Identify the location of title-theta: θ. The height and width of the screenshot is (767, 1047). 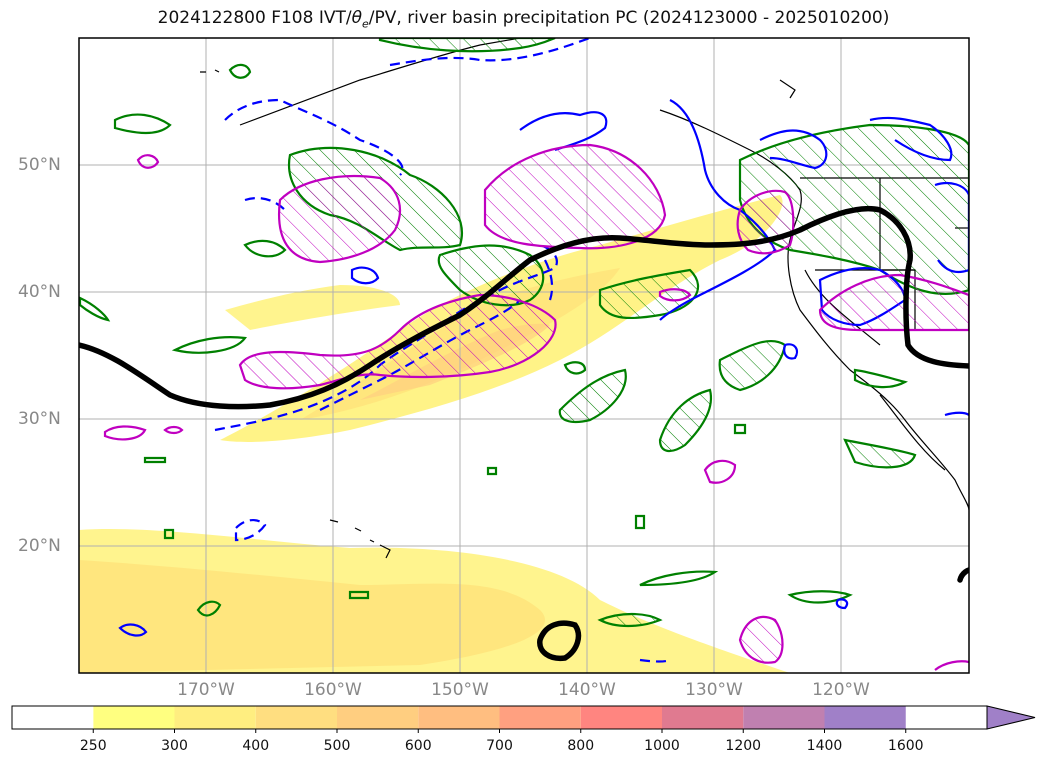
(356, 18).